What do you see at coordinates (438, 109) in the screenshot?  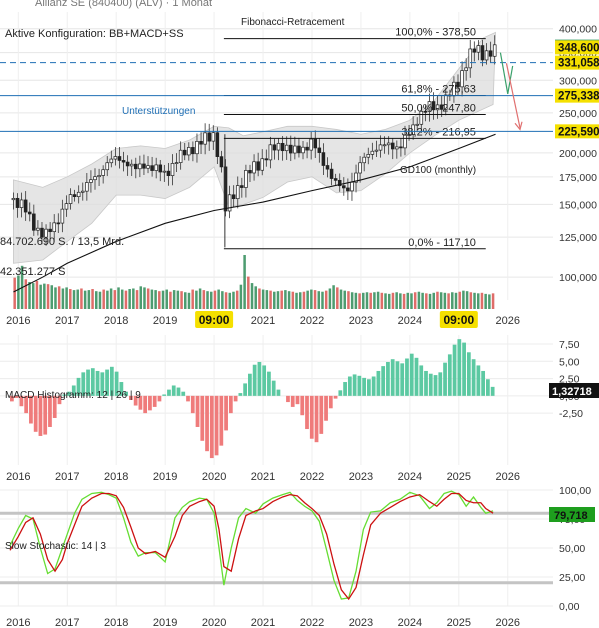 I see `fib-level-label: 50,0% - 247,80` at bounding box center [438, 109].